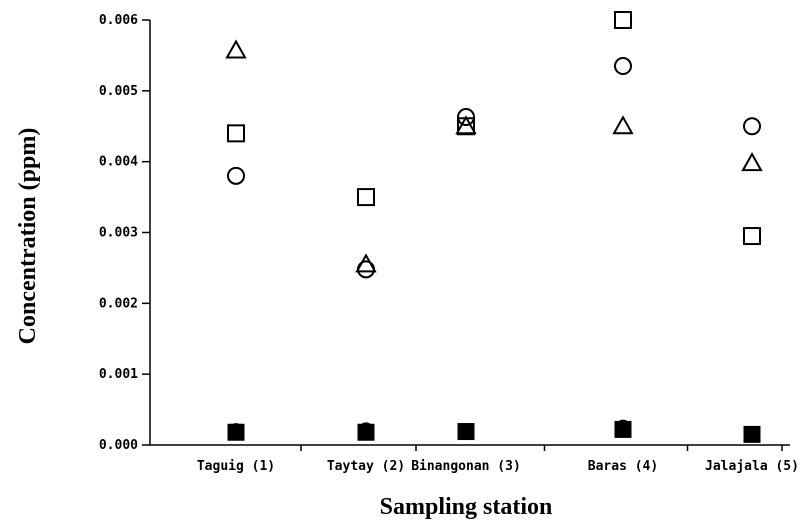  I want to click on x-category-label: Binangonan (3), so click(466, 466).